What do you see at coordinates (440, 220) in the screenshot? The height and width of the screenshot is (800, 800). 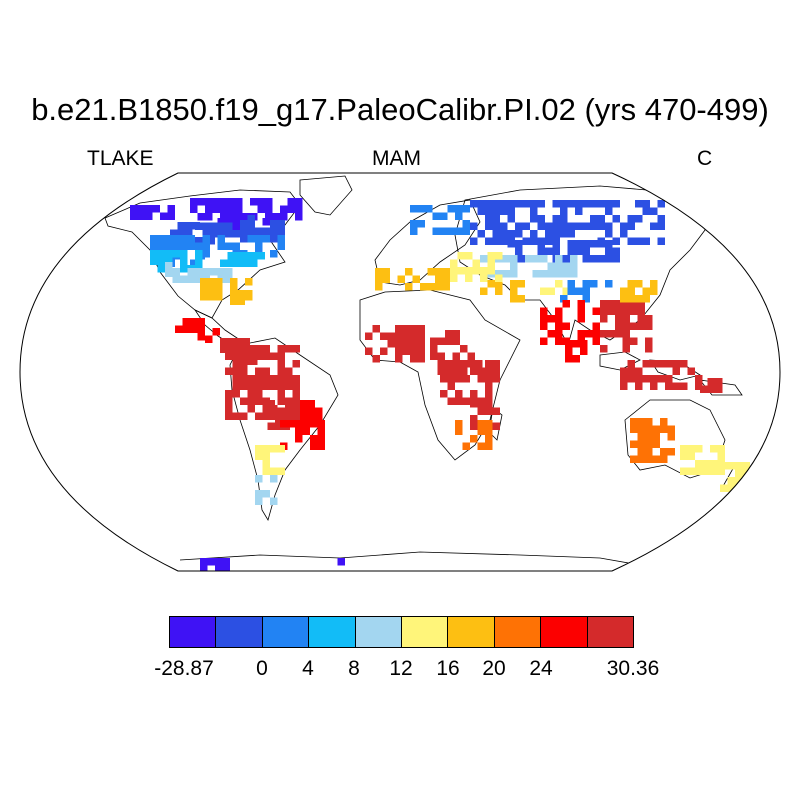 I see `region-scandinavia` at bounding box center [440, 220].